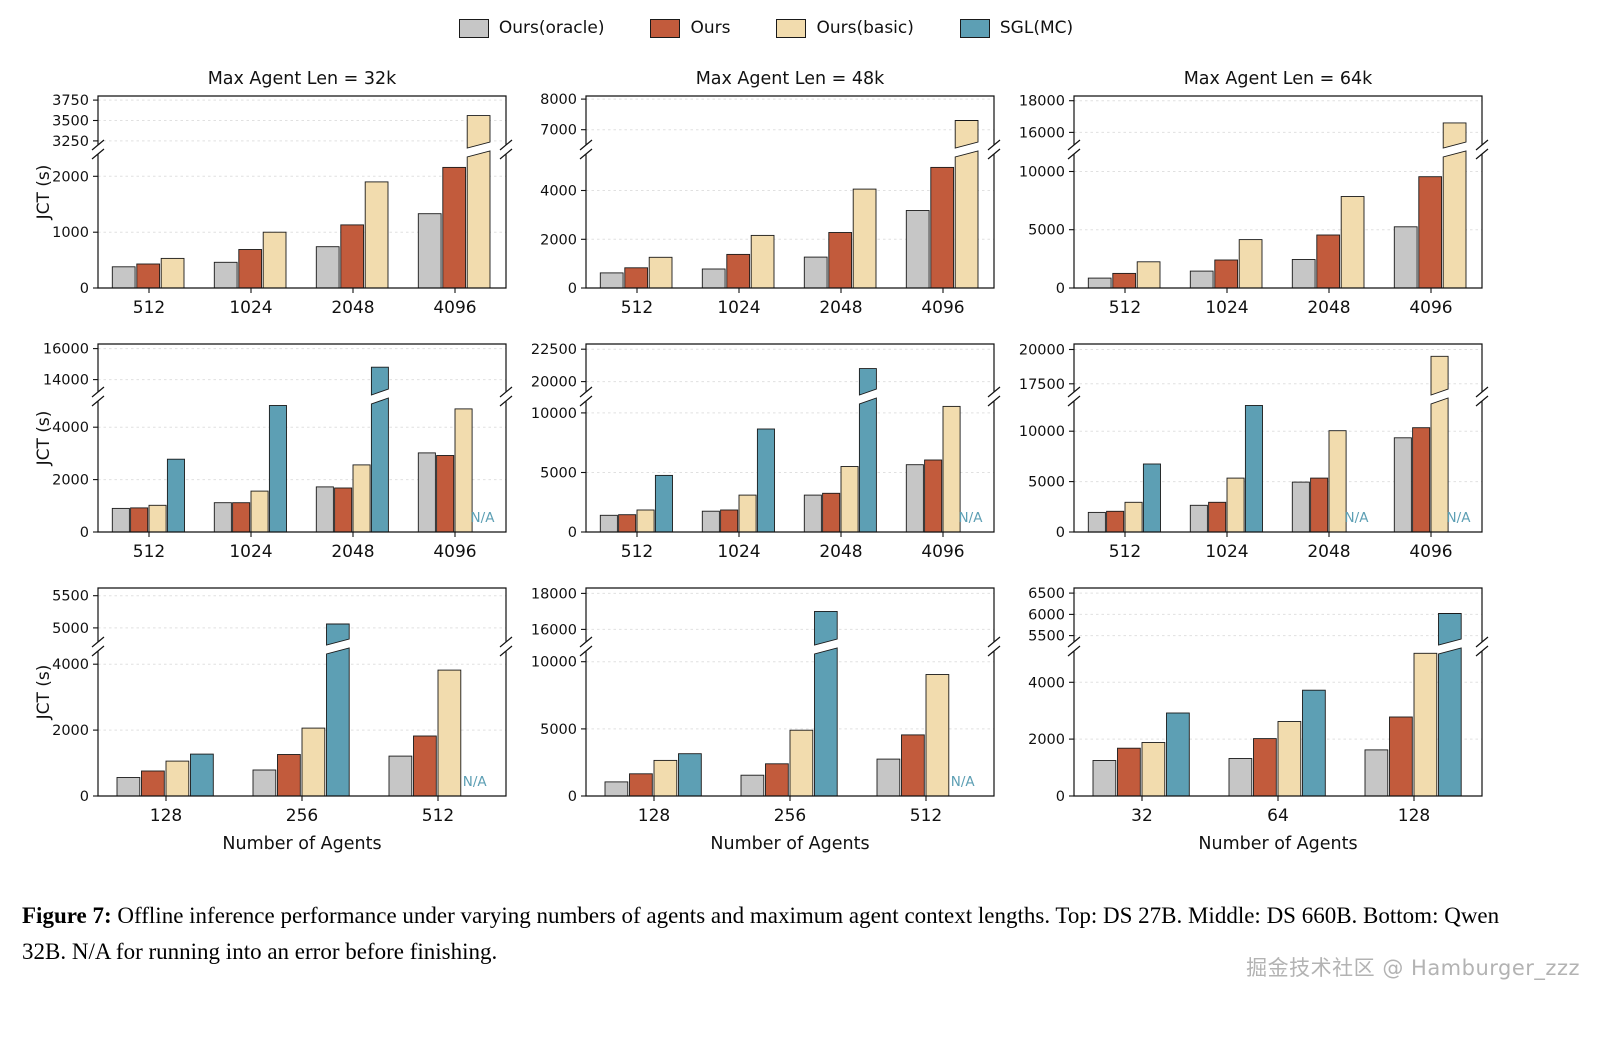 Image resolution: width=1608 pixels, height=1041 pixels. I want to click on chart-title: Max Agent Len = 32k, so click(302, 79).